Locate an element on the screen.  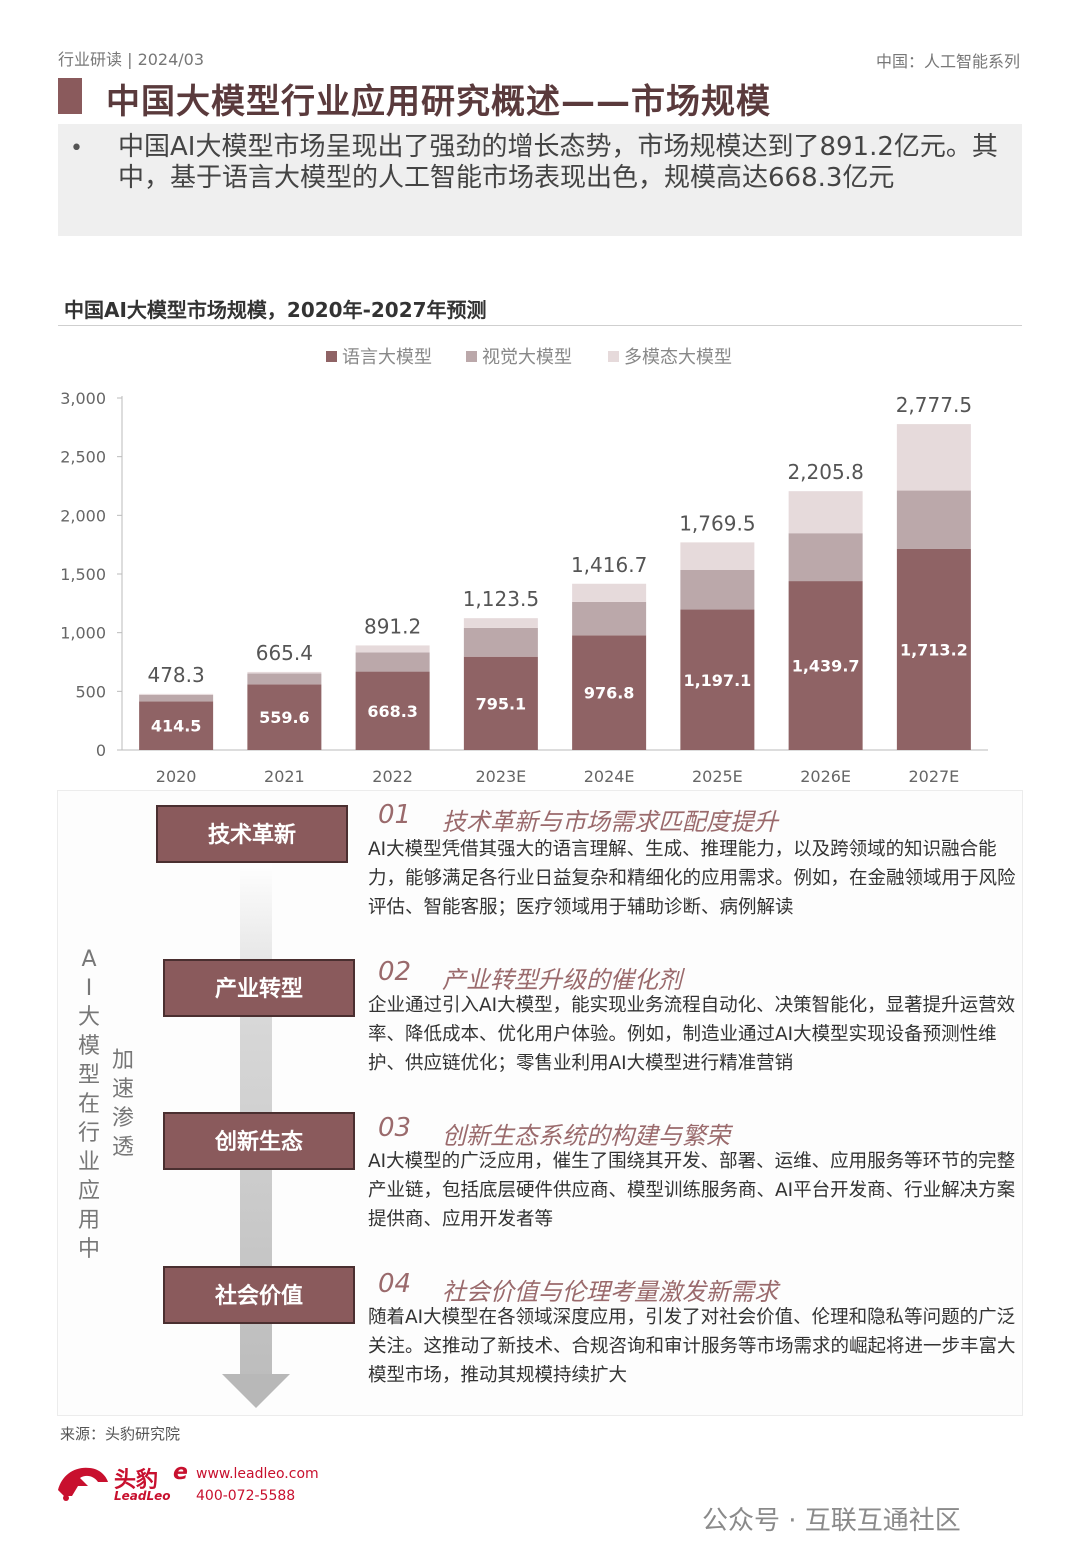
driver-tag-4: 社会价值 is located at coordinates (259, 1295).